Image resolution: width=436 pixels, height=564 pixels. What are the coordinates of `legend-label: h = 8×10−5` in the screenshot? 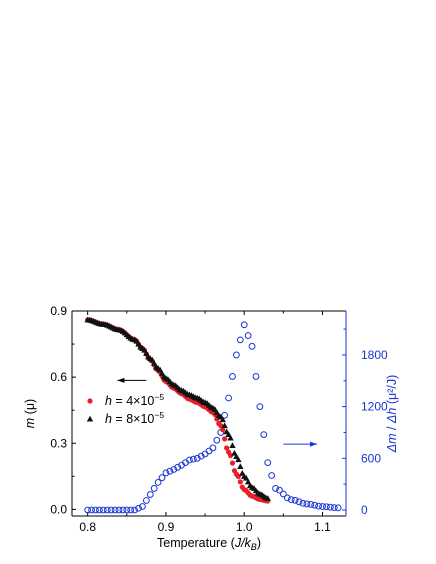 It's located at (134, 418).